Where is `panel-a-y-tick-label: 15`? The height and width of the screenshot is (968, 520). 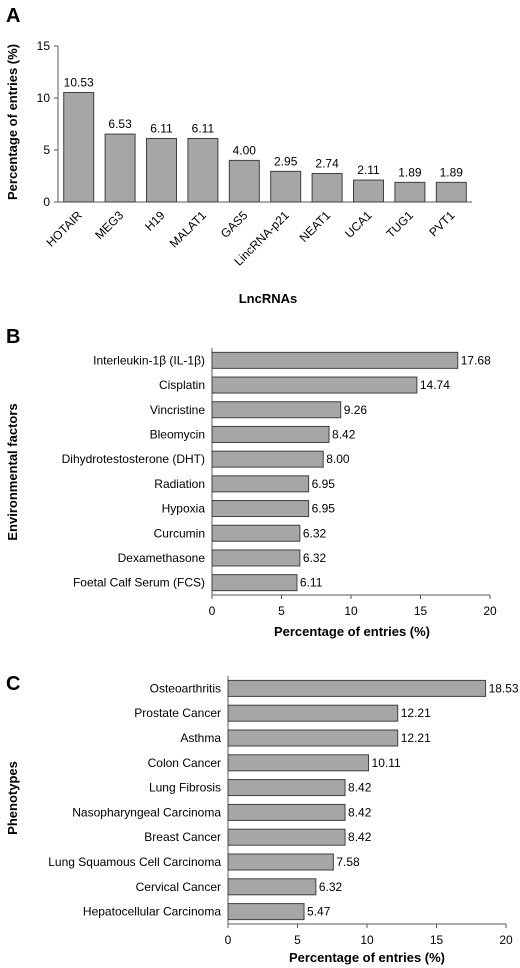
panel-a-y-tick-label: 15 is located at coordinates (44, 46).